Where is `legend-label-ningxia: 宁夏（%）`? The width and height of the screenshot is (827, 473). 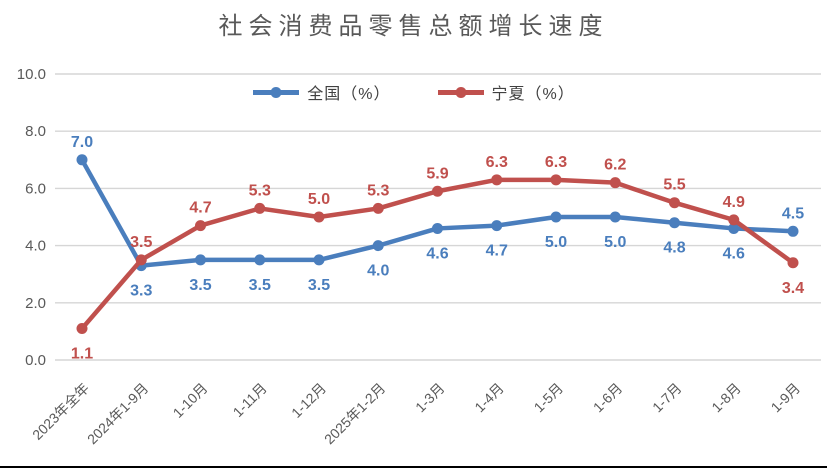
legend-label-ningxia: 宁夏（%） is located at coordinates (533, 94).